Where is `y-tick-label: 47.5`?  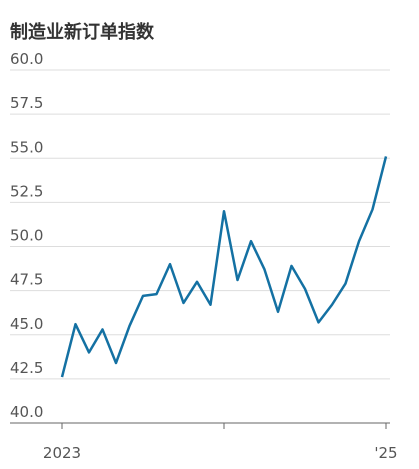
y-tick-label: 47.5 is located at coordinates (26, 280).